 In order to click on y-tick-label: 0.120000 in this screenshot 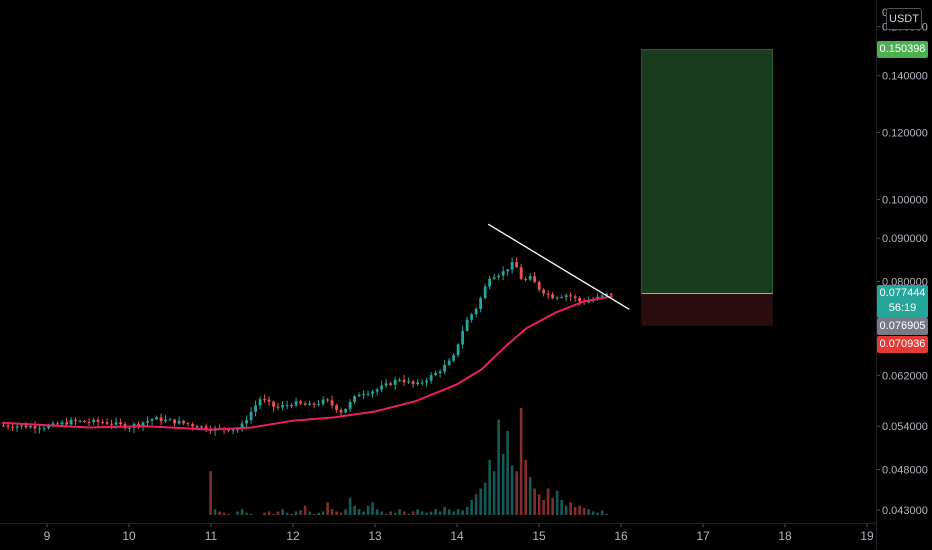, I will do `click(905, 133)`.